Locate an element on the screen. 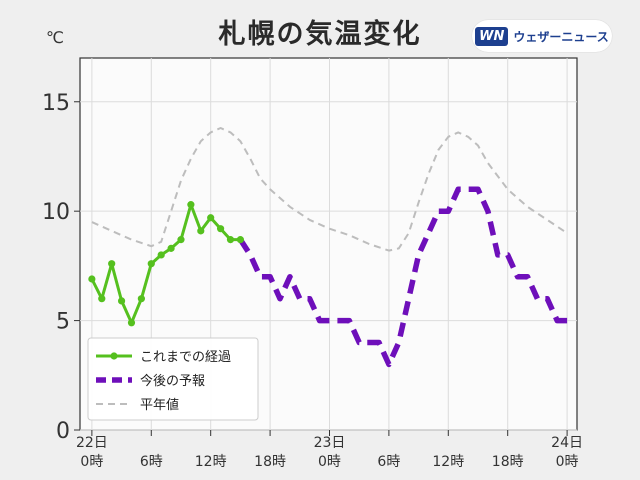  legend-label-2: 平年値 is located at coordinates (159, 405).